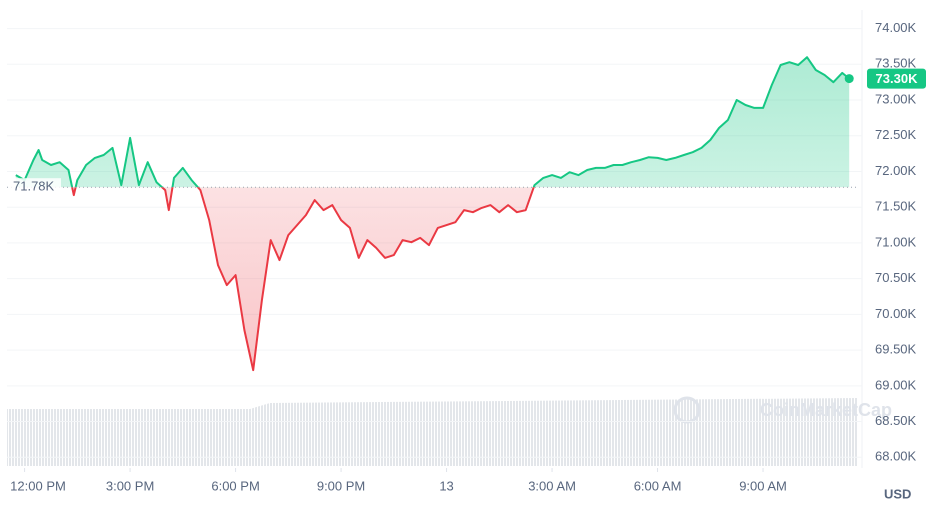 The width and height of the screenshot is (932, 510). Describe the element at coordinates (896, 277) in the screenshot. I see `y-tick-label: 70.50K` at that location.